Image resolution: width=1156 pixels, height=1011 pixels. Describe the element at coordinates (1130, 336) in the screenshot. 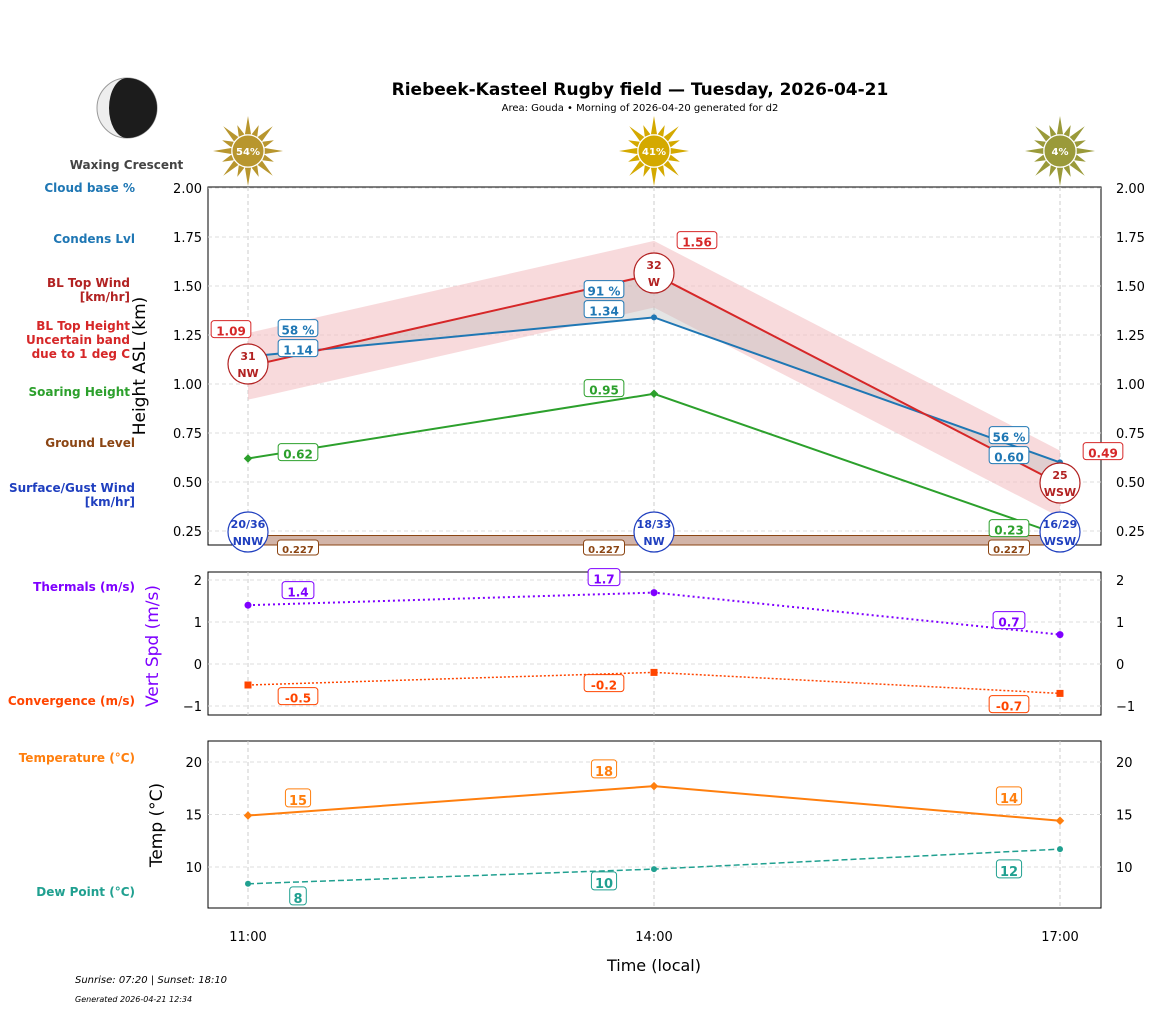

I see `y-tick-label-right: 1.25` at that location.